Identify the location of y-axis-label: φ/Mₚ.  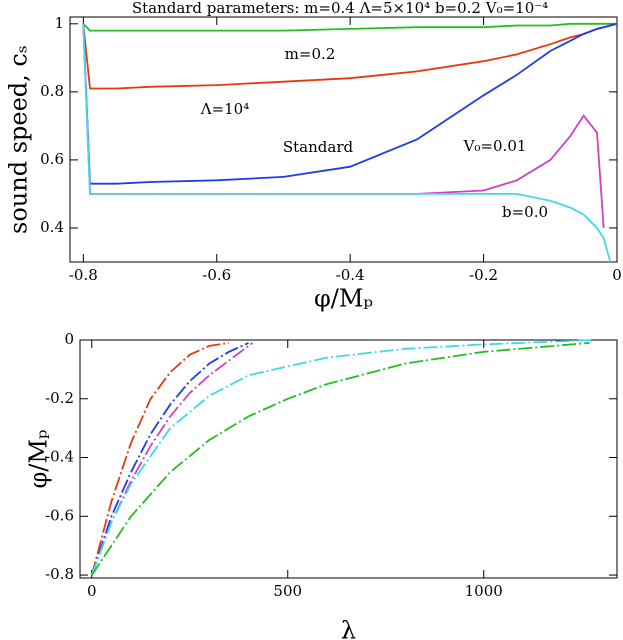
(39, 458).